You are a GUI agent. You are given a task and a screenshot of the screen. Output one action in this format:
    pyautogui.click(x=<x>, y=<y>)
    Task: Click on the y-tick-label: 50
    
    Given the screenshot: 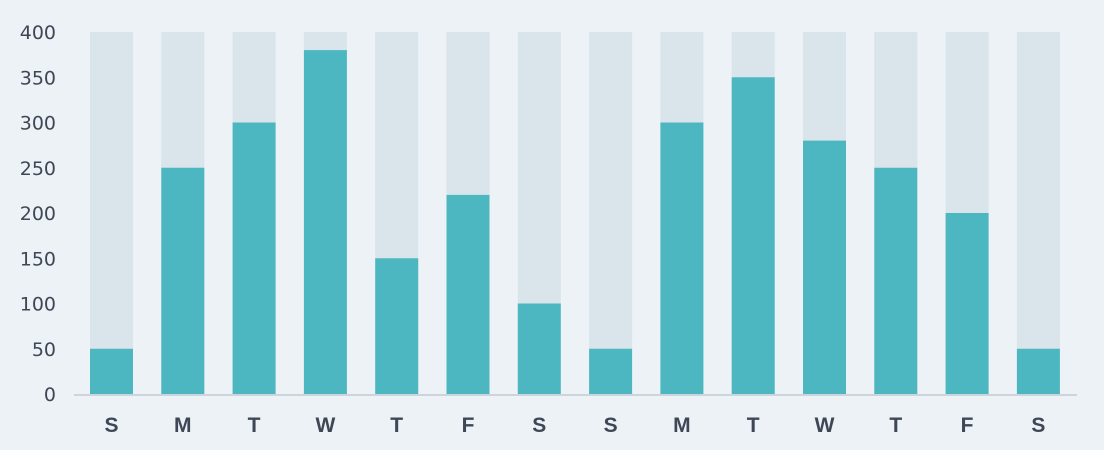 What is the action you would take?
    pyautogui.click(x=44, y=350)
    